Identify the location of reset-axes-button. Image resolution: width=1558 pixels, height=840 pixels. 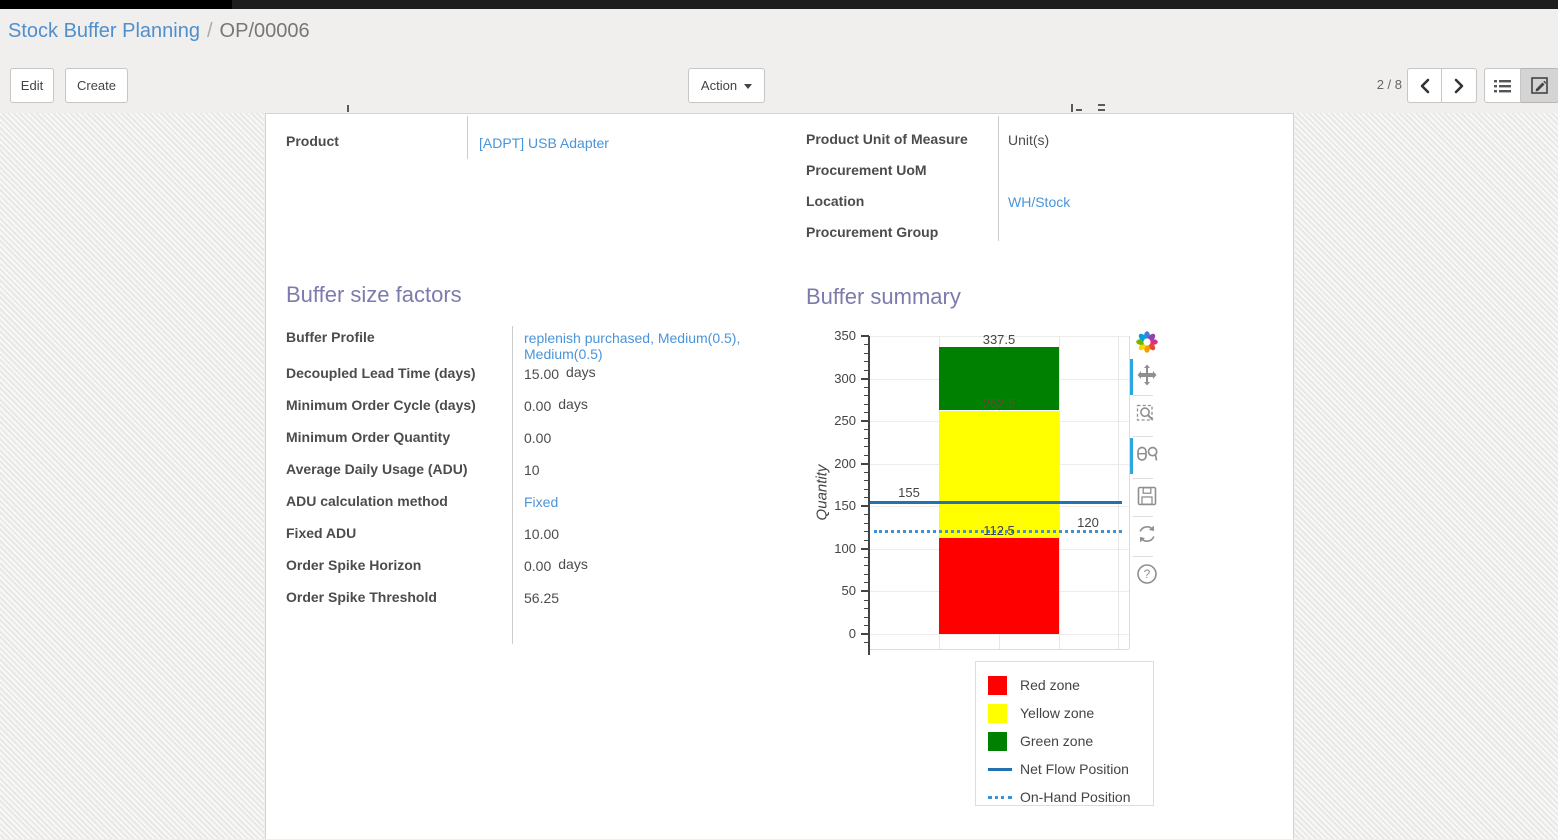
(1147, 536).